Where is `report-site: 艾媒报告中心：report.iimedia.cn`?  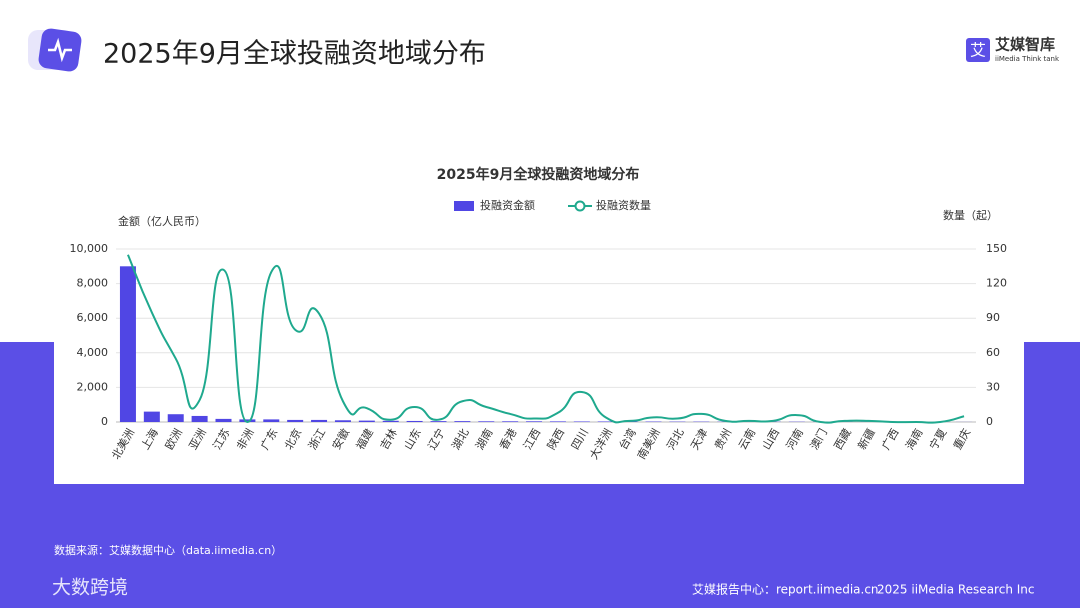
report-site: 艾媒报告中心：report.iimedia.cn is located at coordinates (785, 589).